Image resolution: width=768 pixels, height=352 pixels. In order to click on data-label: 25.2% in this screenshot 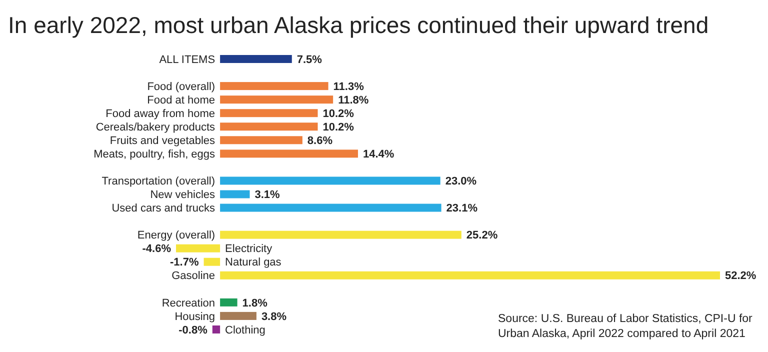, I will do `click(482, 236)`.